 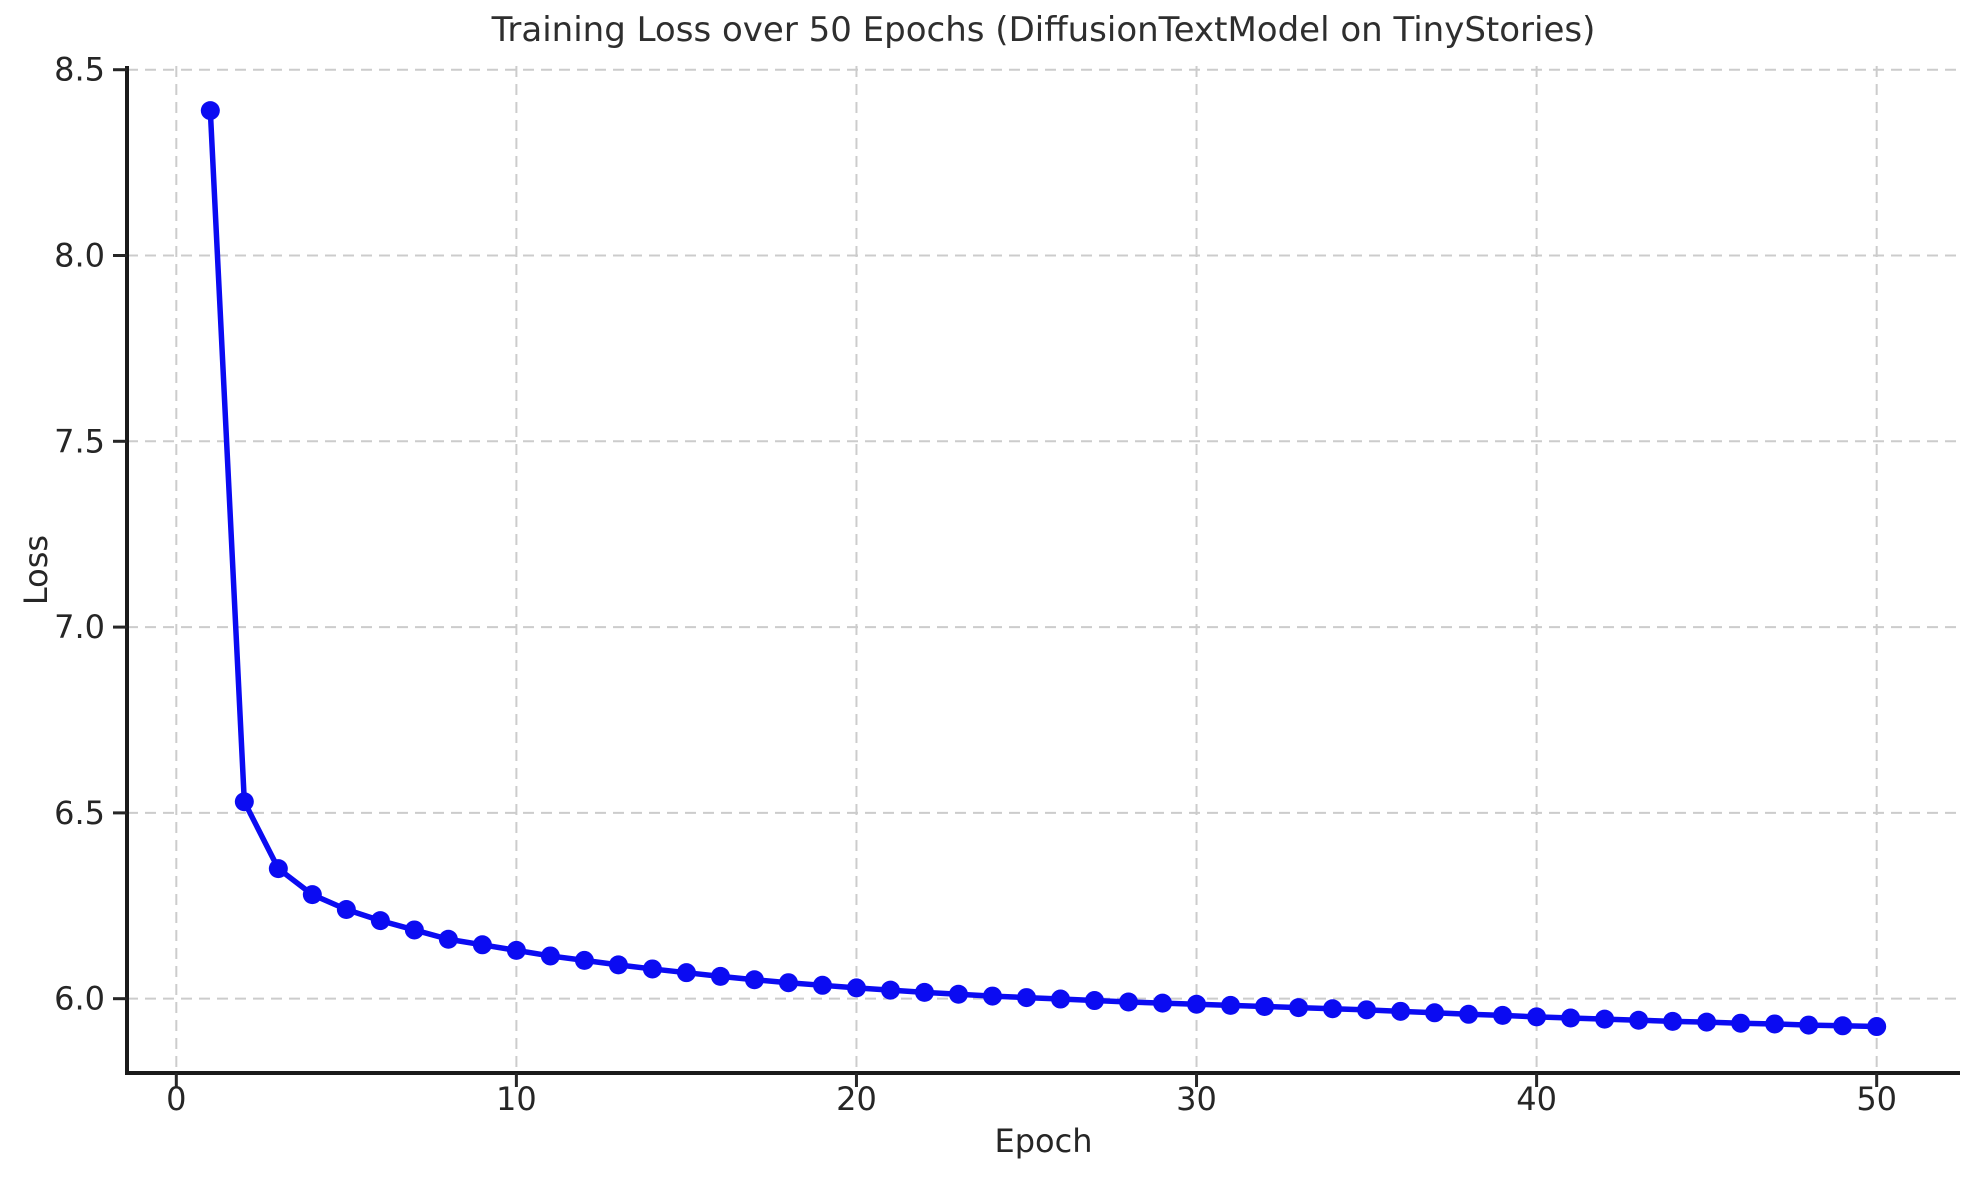 I want to click on y-tick-label: 6.0, so click(x=79, y=999).